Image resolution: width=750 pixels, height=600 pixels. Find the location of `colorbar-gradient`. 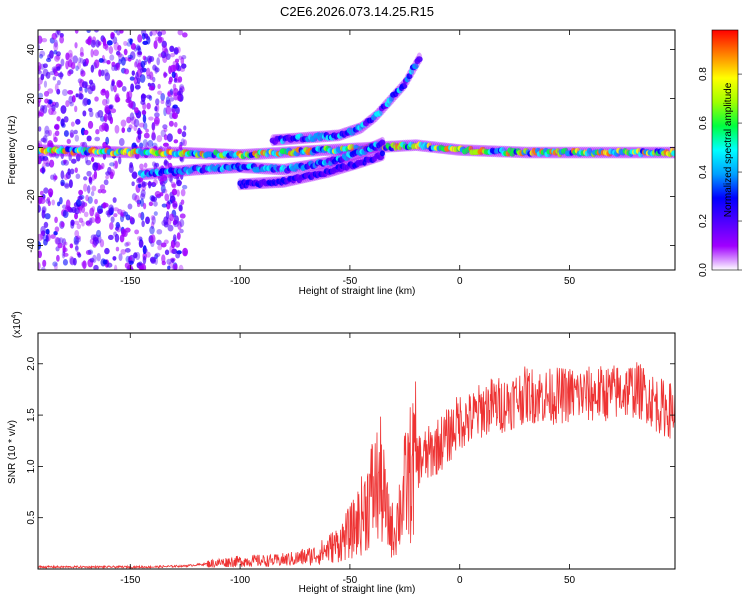

colorbar-gradient is located at coordinates (725, 150).